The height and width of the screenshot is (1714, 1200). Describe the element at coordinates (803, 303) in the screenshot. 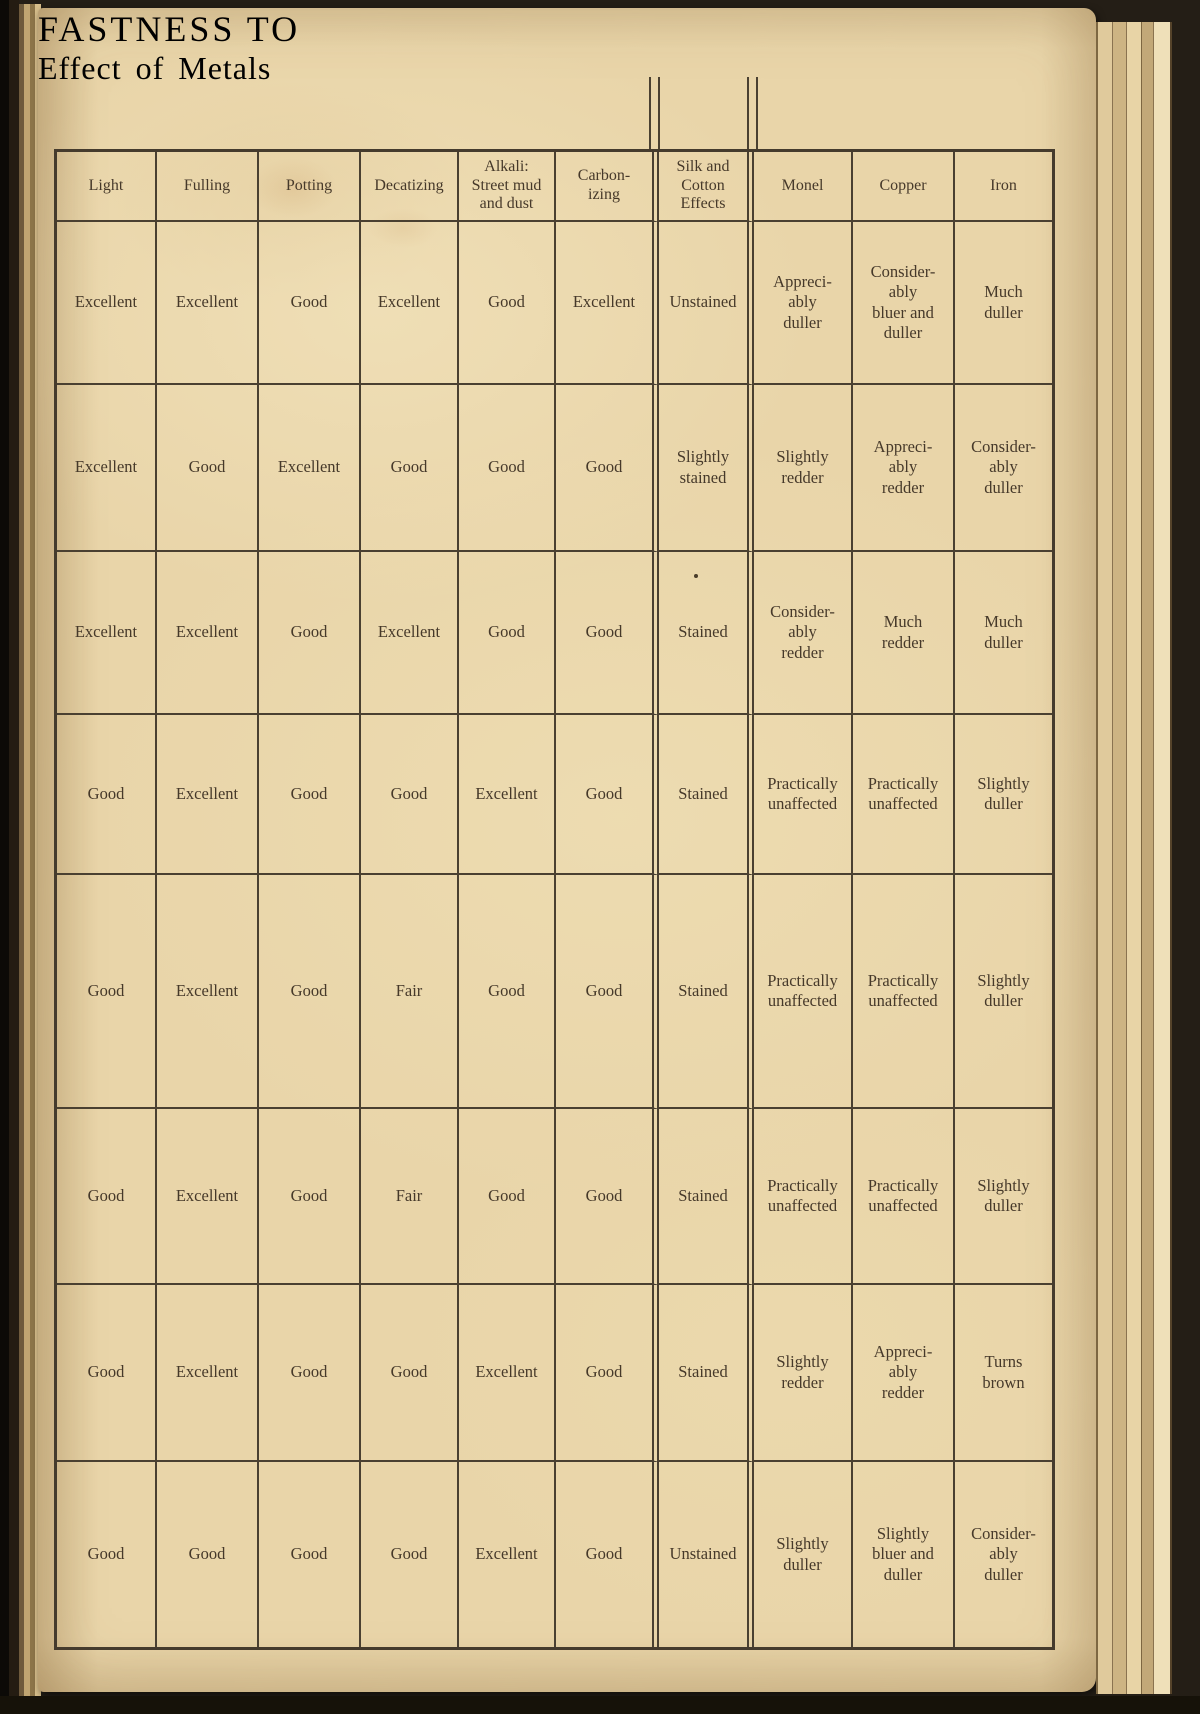

I see `table-cell: Appreci- ably duller` at that location.